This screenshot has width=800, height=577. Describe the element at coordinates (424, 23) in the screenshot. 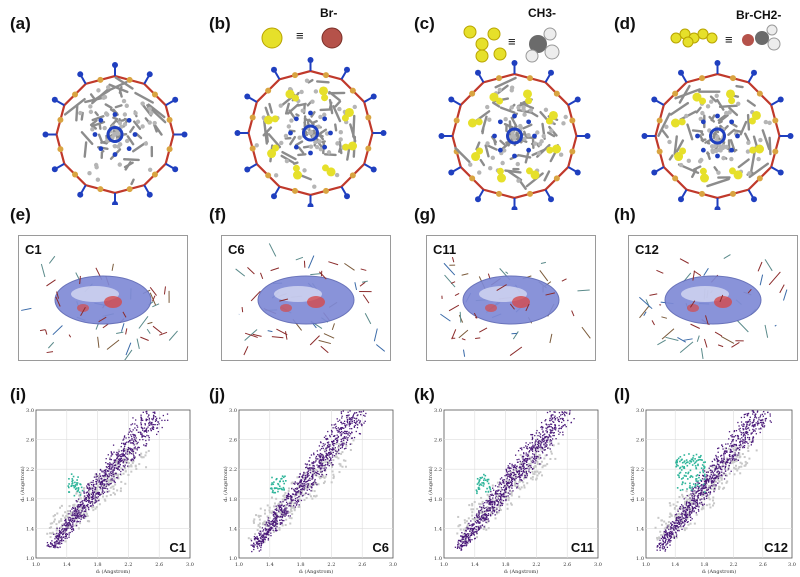

I see `panel-label-c: (c)` at that location.